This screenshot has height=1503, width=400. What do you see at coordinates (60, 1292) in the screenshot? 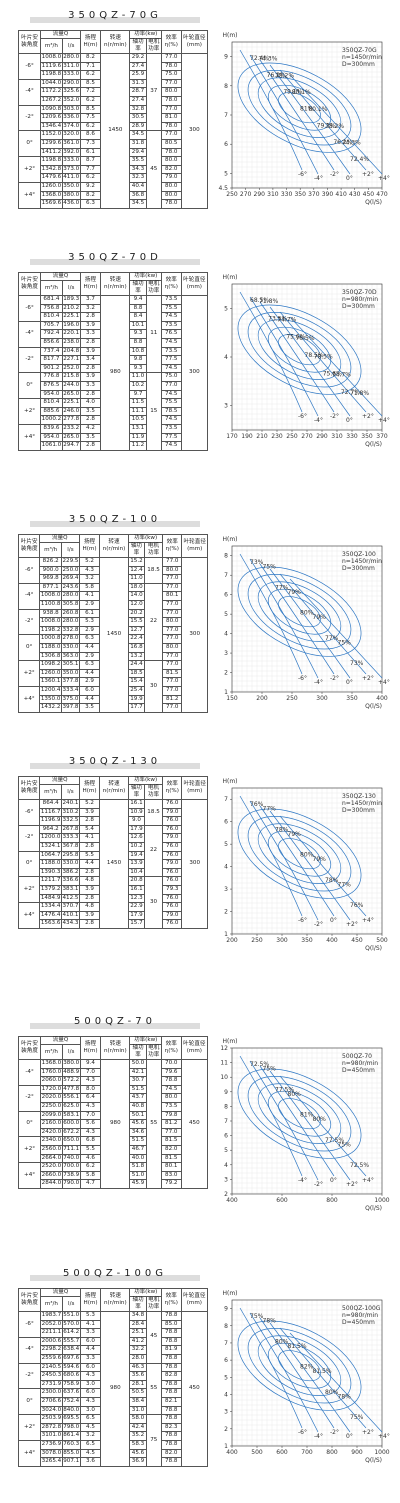
I see `header-cell: 流量Q` at bounding box center [60, 1292].